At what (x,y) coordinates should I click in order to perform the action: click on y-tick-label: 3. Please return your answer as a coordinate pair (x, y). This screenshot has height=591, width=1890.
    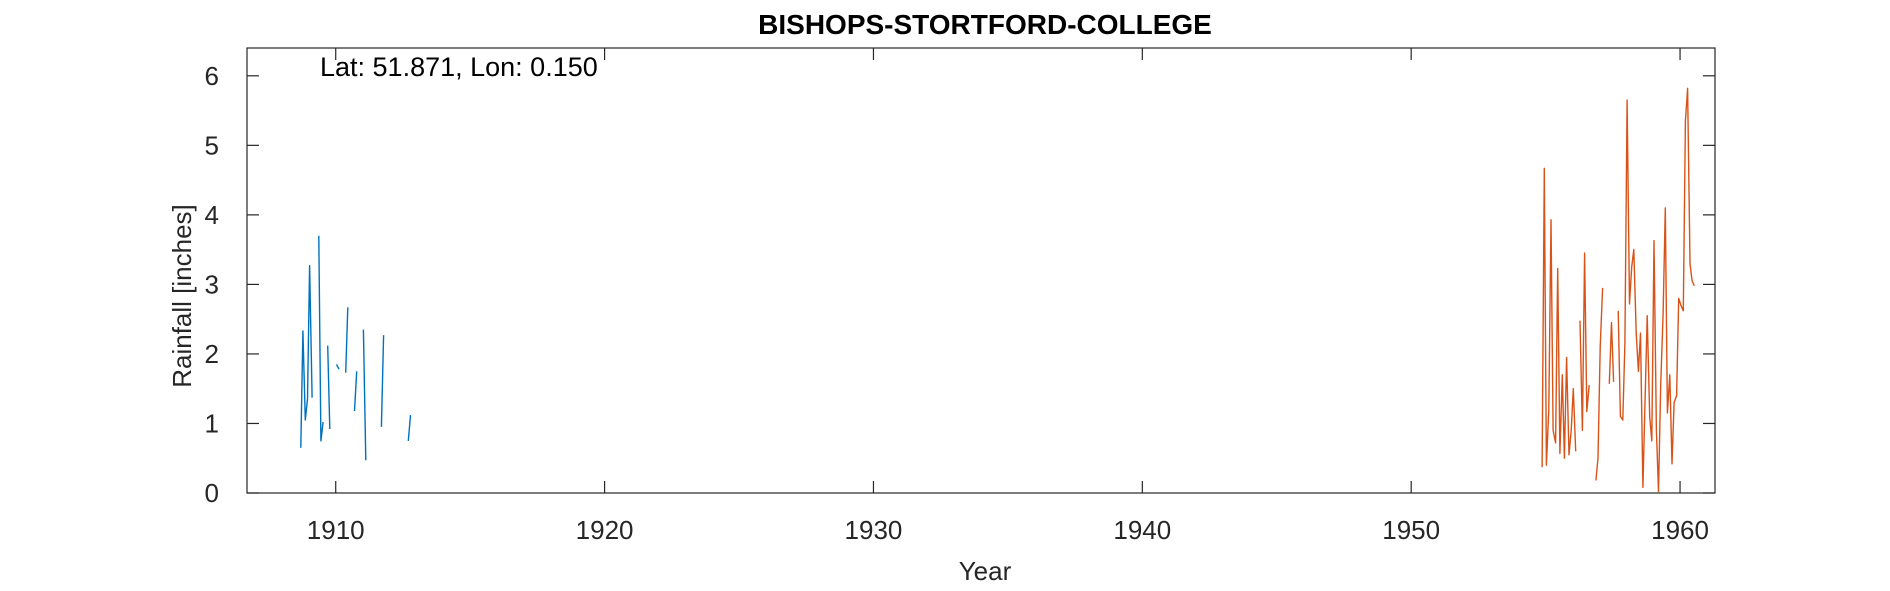
    Looking at the image, I should click on (212, 284).